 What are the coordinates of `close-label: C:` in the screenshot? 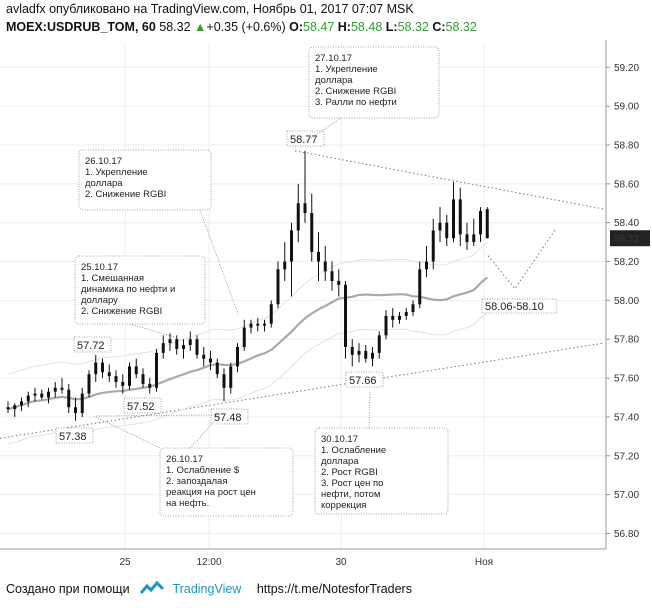 It's located at (439, 27).